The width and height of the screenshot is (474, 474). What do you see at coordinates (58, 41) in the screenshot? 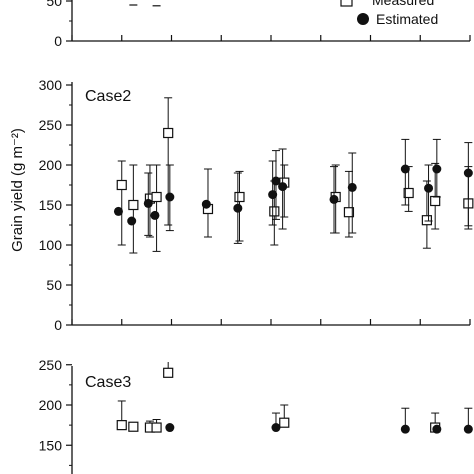
I see `case1-y-tick-label: 0` at bounding box center [58, 41].